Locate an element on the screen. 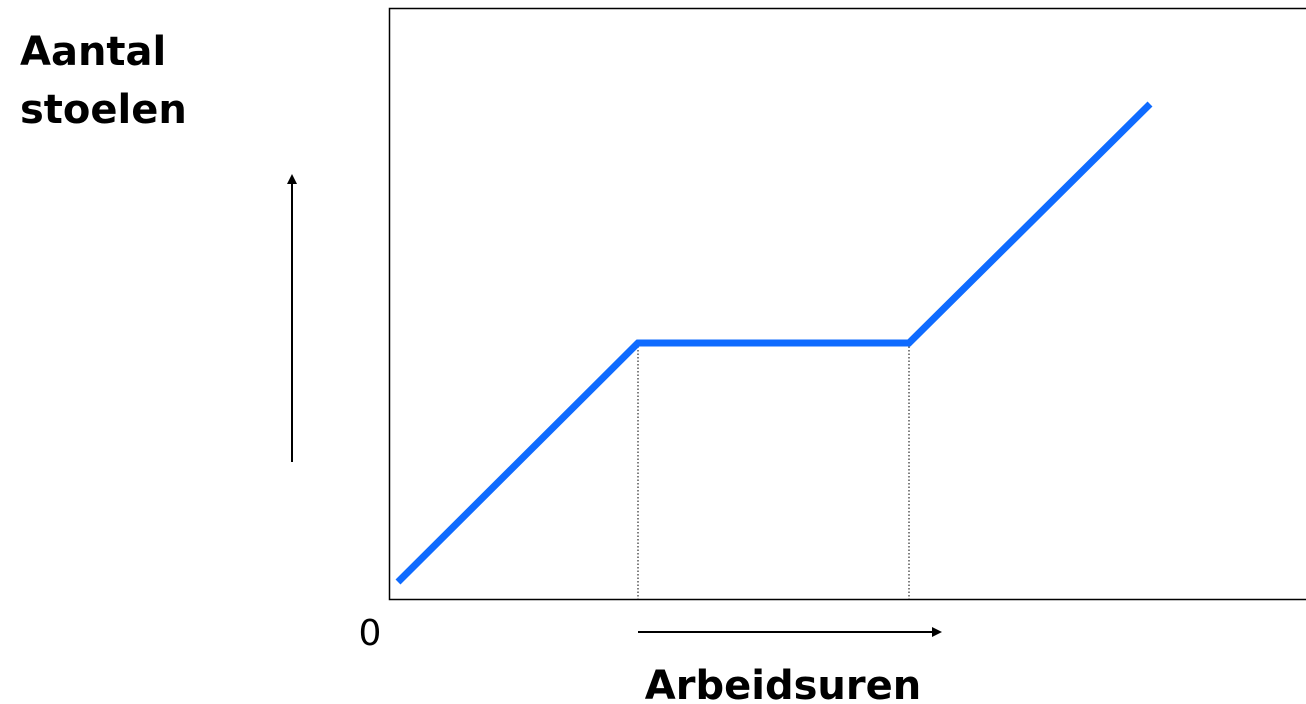  x-axis-label: Arbeidsuren is located at coordinates (783, 683).